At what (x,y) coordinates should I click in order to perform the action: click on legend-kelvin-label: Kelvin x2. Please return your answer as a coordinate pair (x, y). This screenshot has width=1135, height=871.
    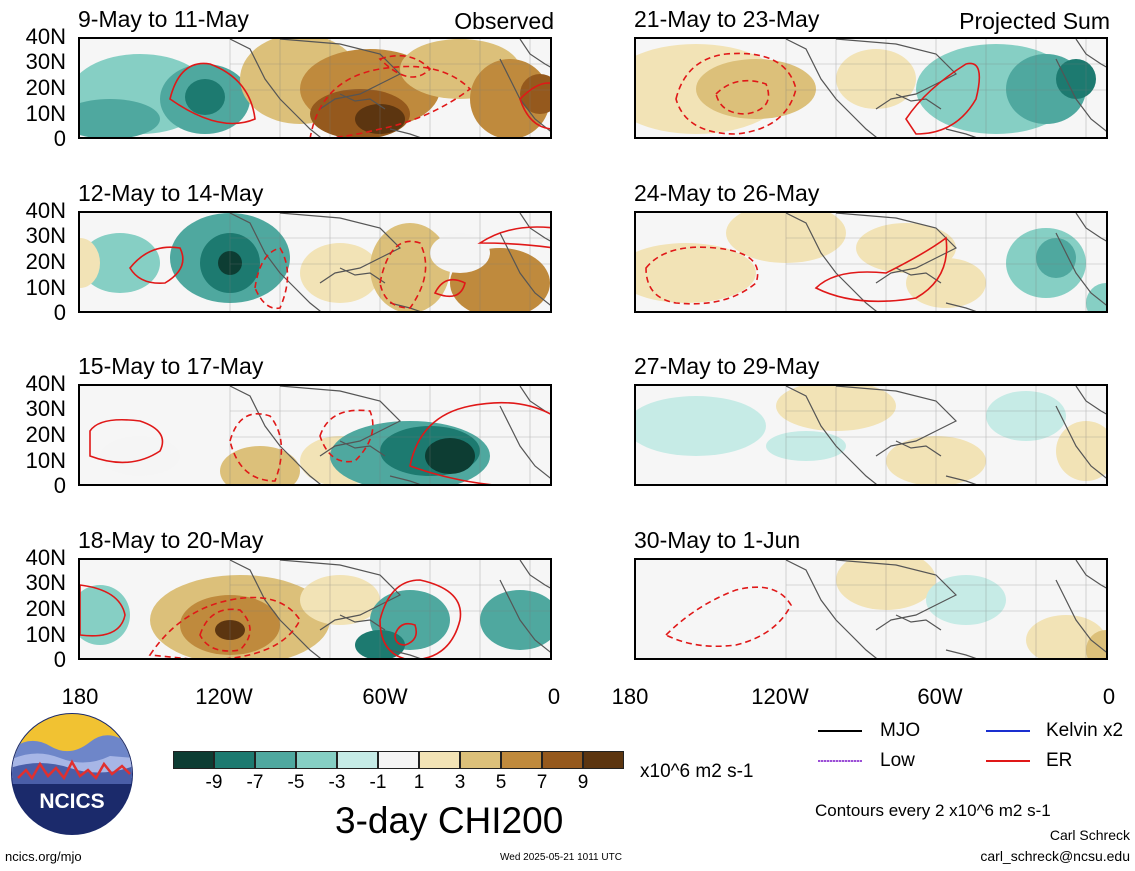
    Looking at the image, I should click on (1085, 730).